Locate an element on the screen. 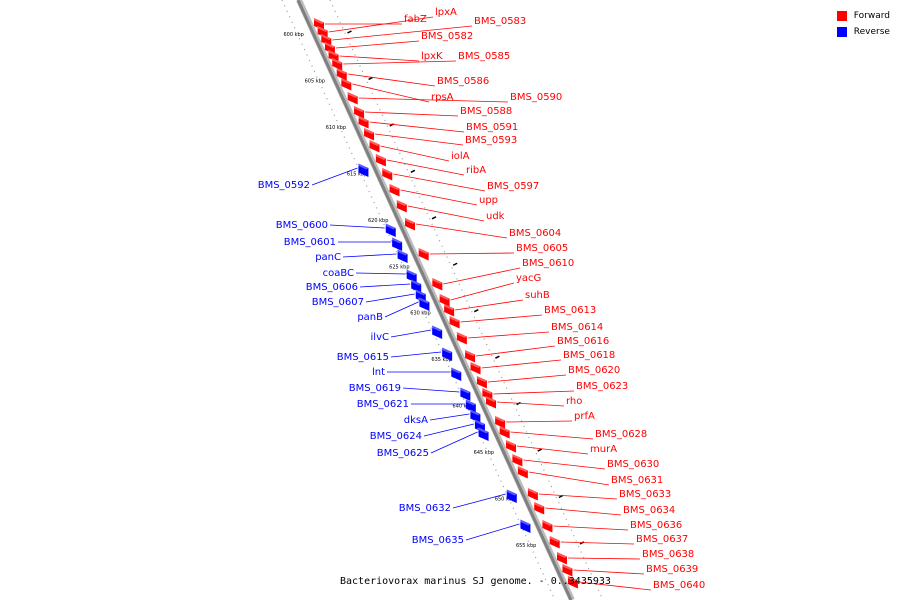 The width and height of the screenshot is (900, 600). gene-label-reverse: BMS_0615 is located at coordinates (363, 357).